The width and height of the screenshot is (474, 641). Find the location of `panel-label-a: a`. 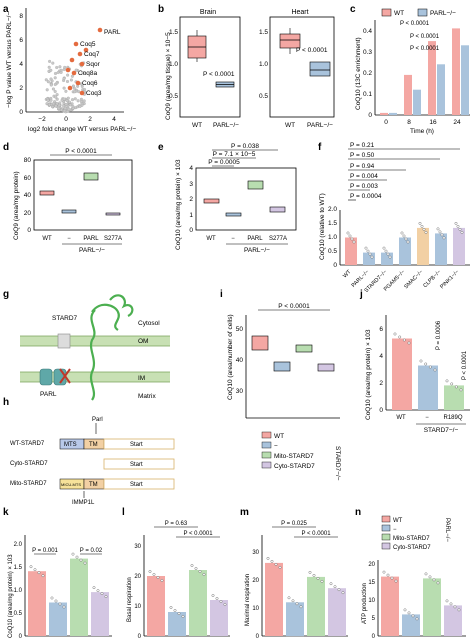

panel-label-a: a is located at coordinates (6, 9).